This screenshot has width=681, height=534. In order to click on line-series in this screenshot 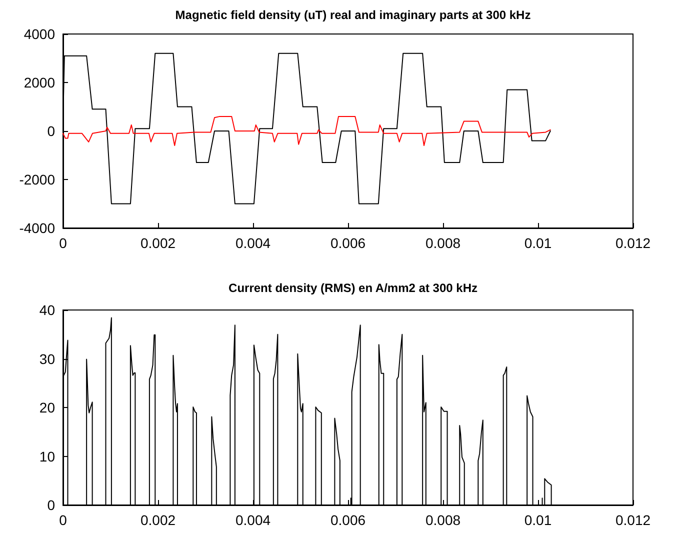, I will do `click(306, 131)`.